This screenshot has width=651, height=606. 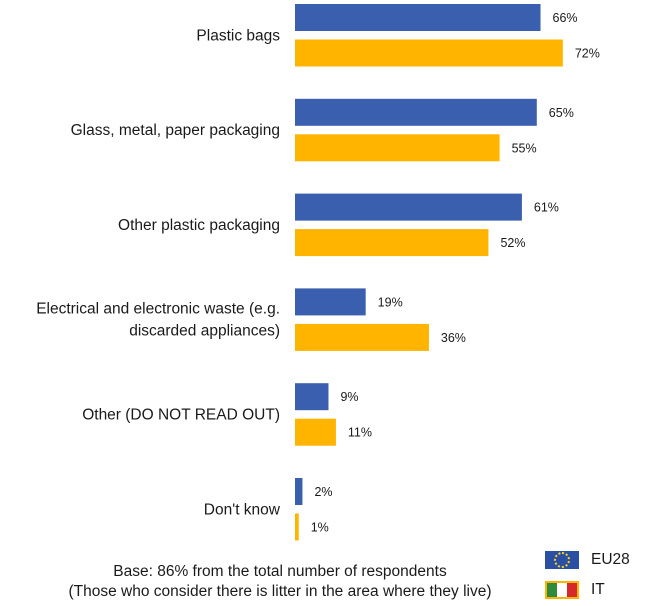 What do you see at coordinates (323, 492) in the screenshot?
I see `value-label: 2%` at bounding box center [323, 492].